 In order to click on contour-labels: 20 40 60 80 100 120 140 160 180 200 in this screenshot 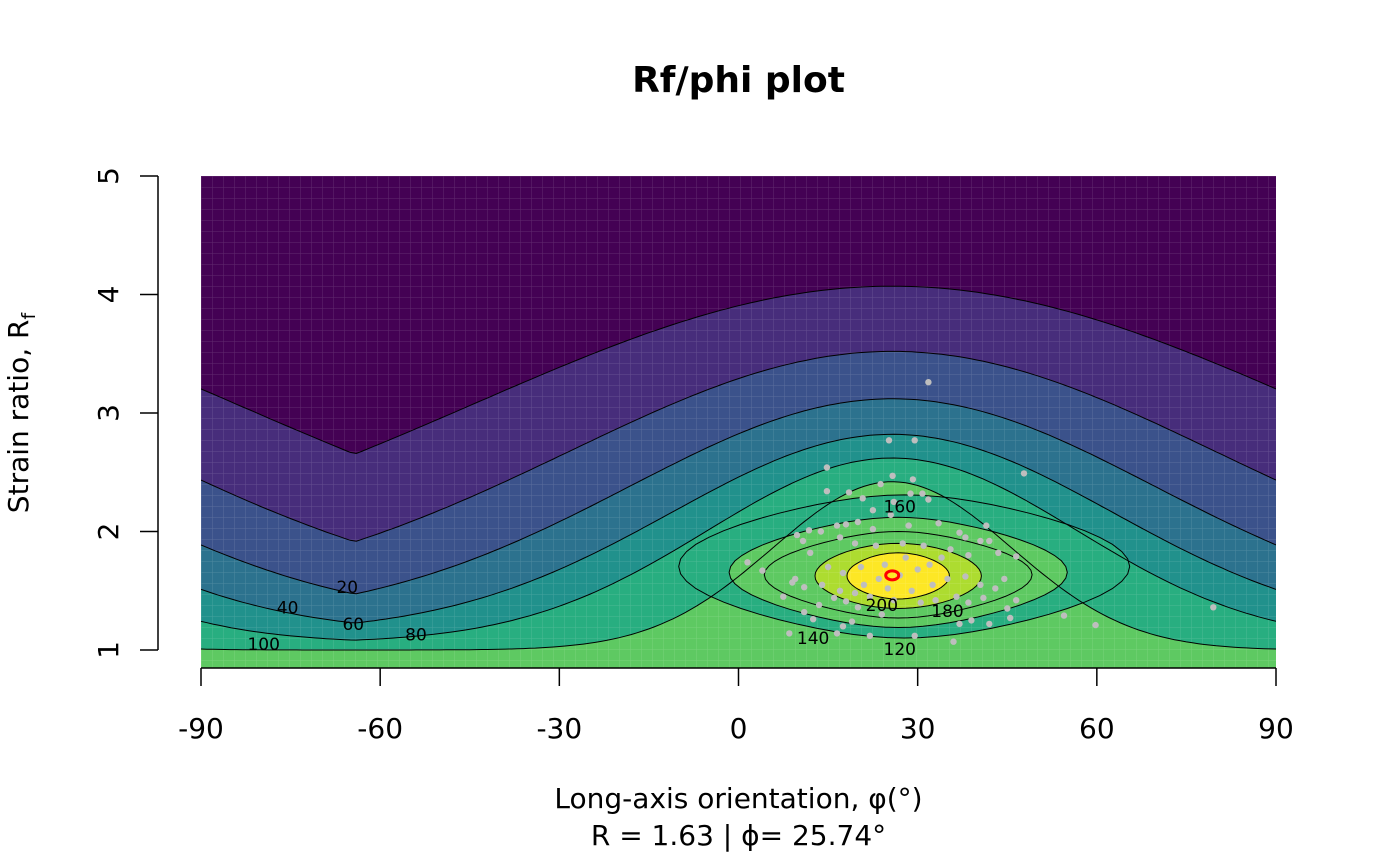, I will do `click(605, 579)`.